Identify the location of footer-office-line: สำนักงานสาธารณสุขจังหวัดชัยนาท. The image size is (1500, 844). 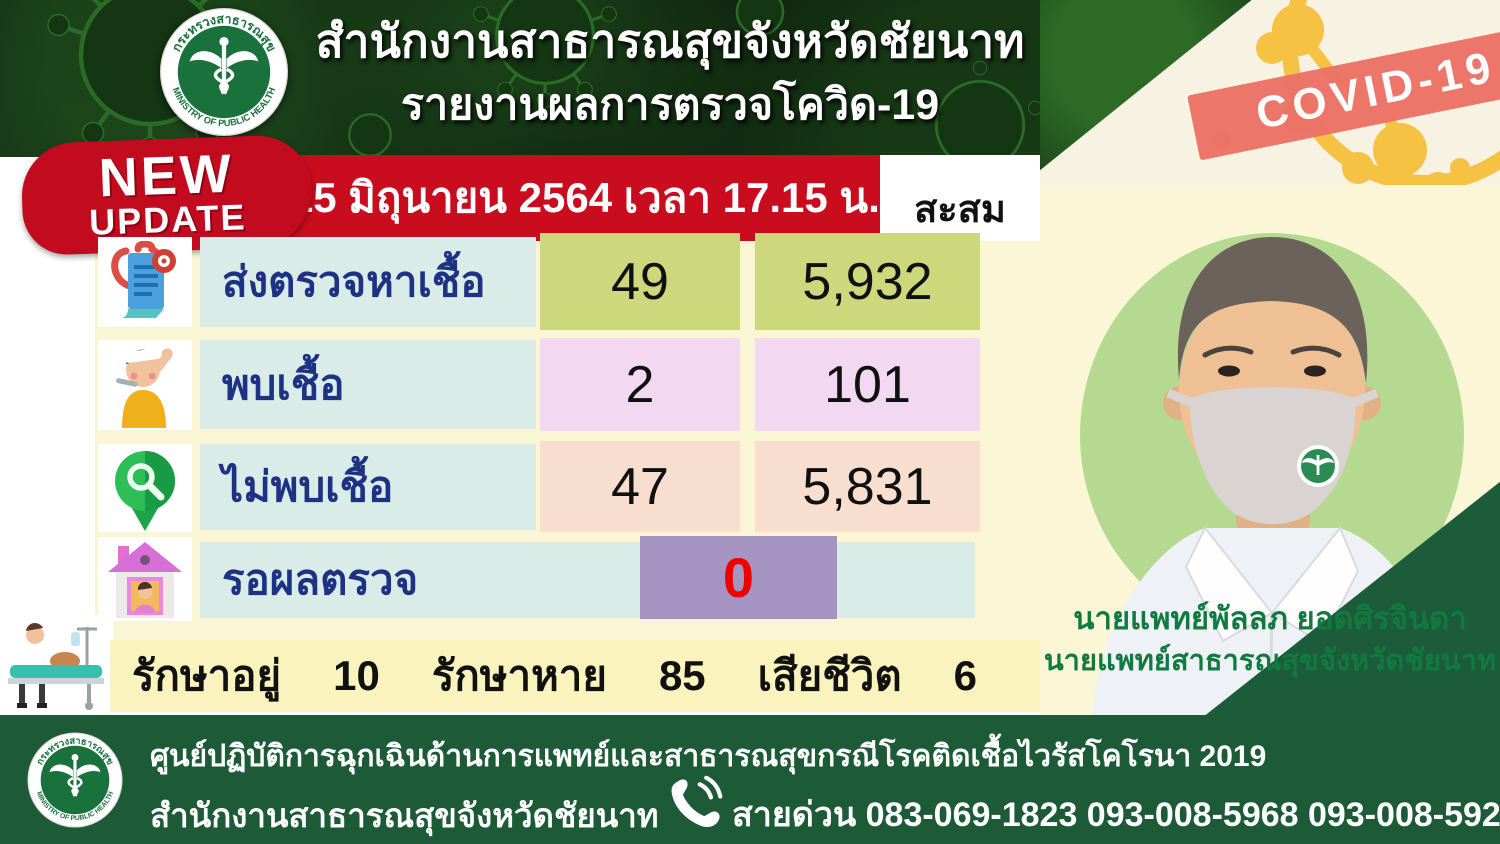
(404, 815).